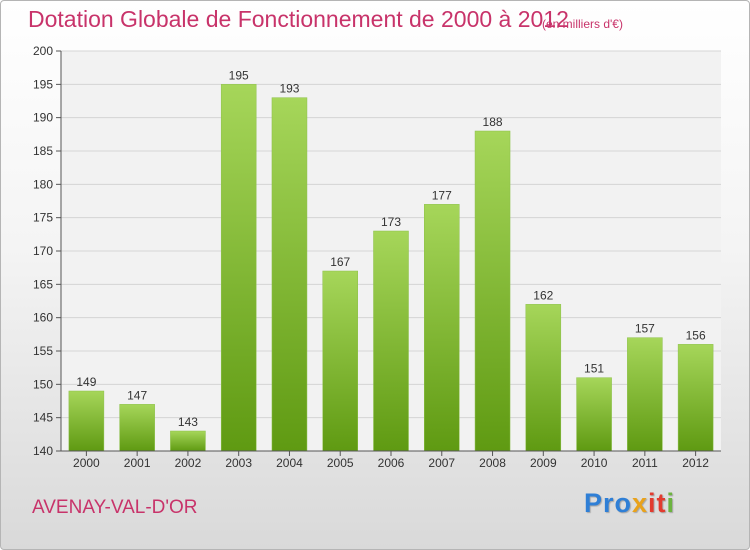  What do you see at coordinates (238, 463) in the screenshot?
I see `x-tick-label: 2003` at bounding box center [238, 463].